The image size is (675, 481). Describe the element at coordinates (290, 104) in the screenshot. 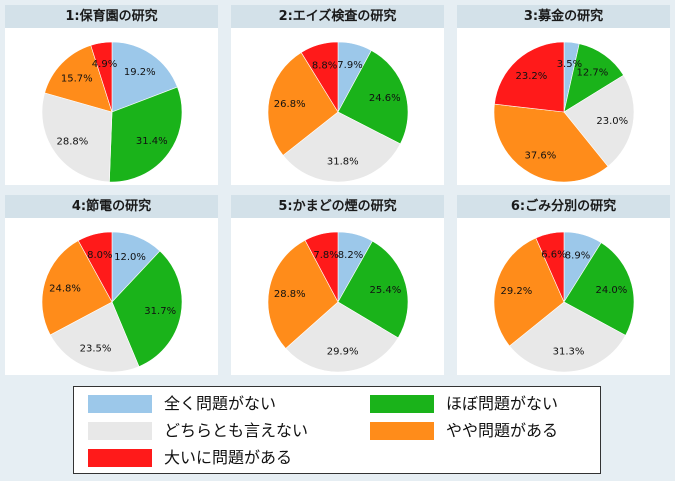

I see `slice-label: 26.8%` at that location.